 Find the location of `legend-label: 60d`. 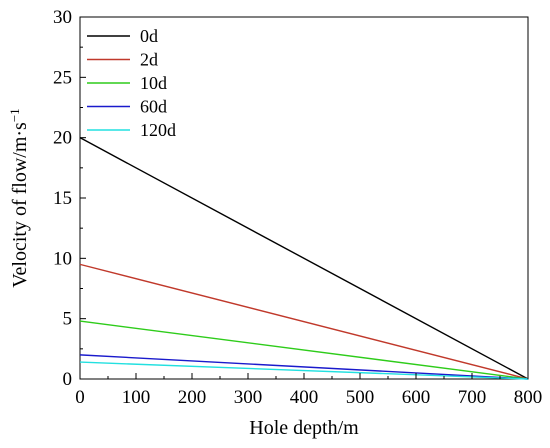

legend-label: 60d is located at coordinates (153, 107).